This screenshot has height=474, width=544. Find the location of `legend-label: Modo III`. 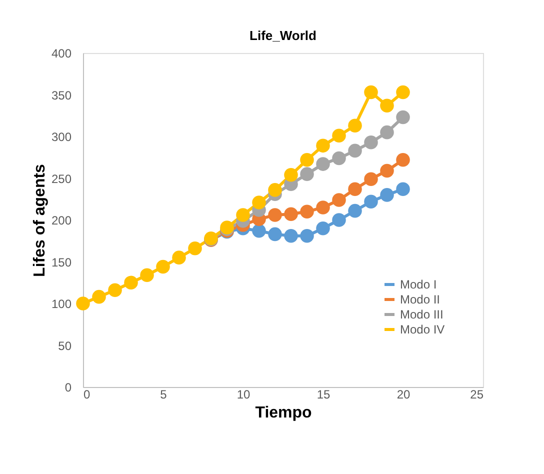

legend-label: Modo III is located at coordinates (422, 315).